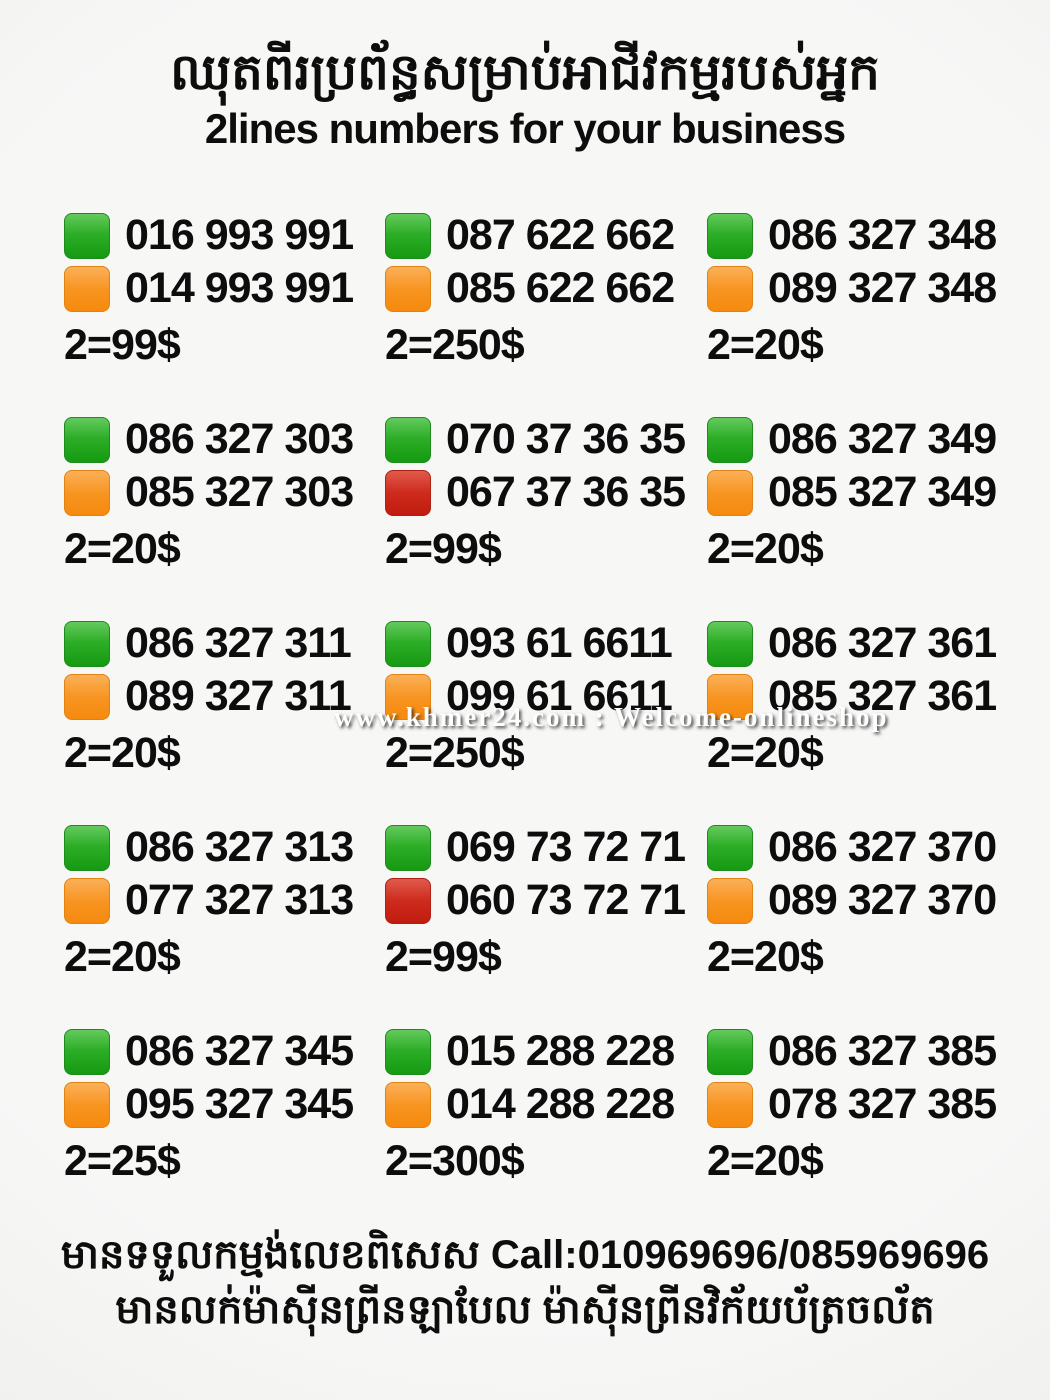 The image size is (1050, 1400). I want to click on number-line: 095 327 345, so click(224, 1104).